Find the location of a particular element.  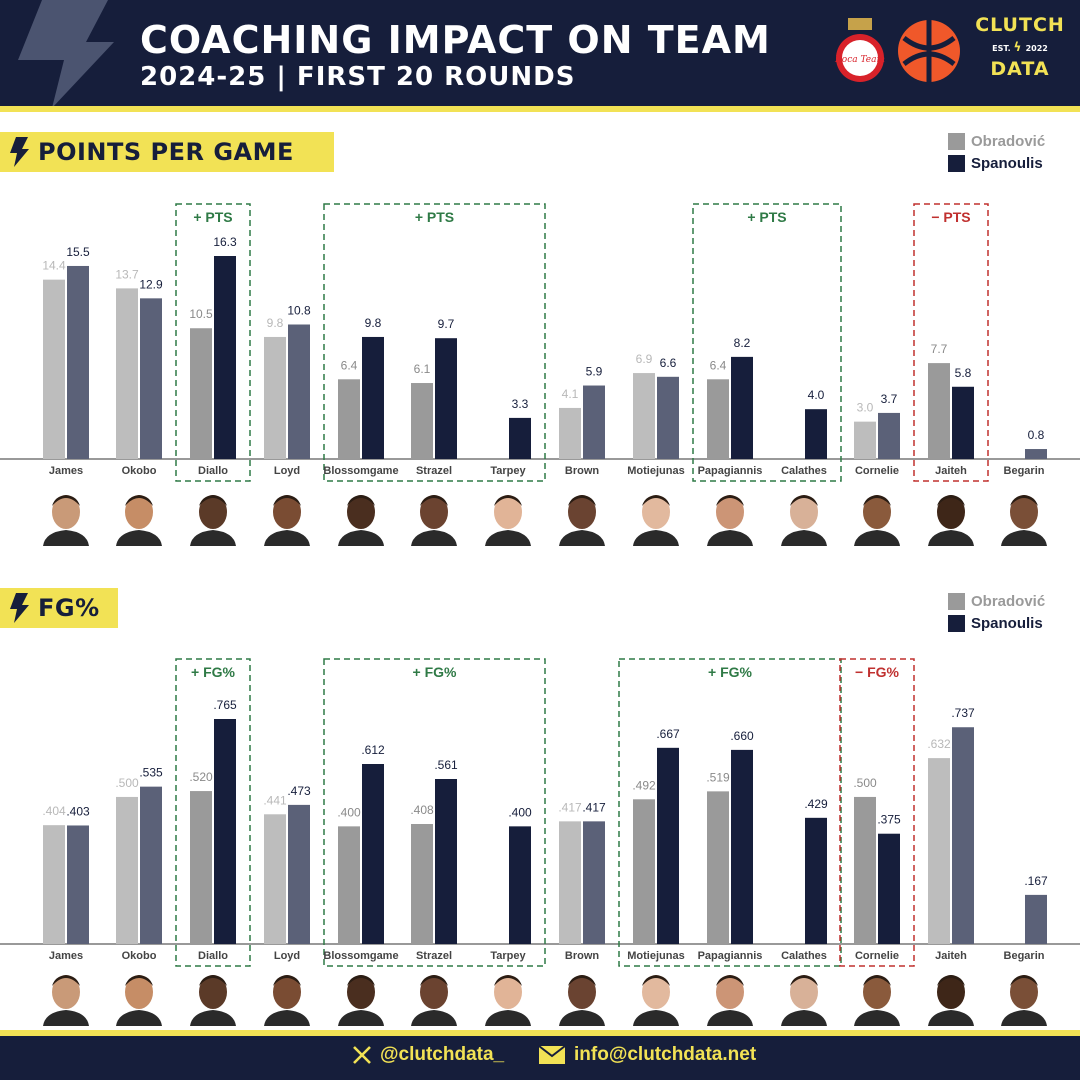

value-label-spanoulis: 8.2 is located at coordinates (742, 343).